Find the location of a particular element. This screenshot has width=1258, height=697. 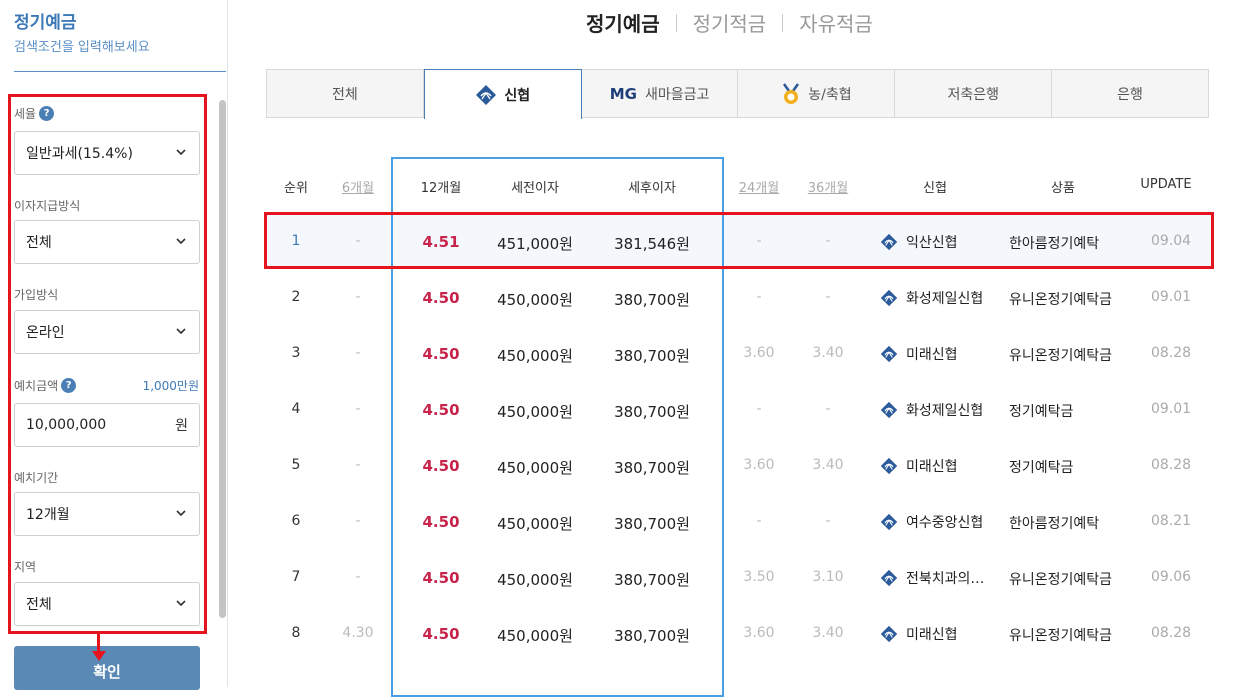

tab-label: 신협 is located at coordinates (517, 95).